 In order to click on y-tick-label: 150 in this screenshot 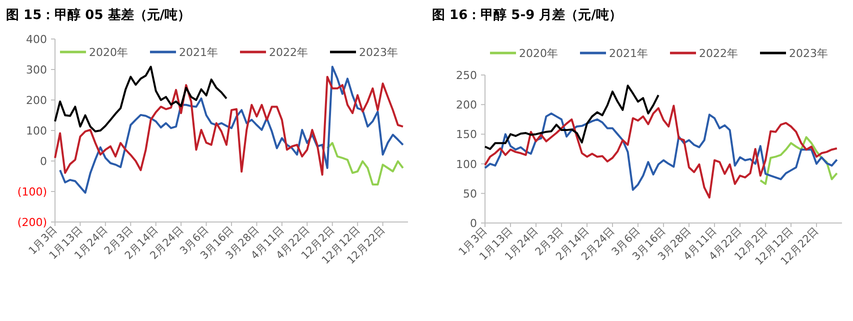, I will do `click(466, 135)`.